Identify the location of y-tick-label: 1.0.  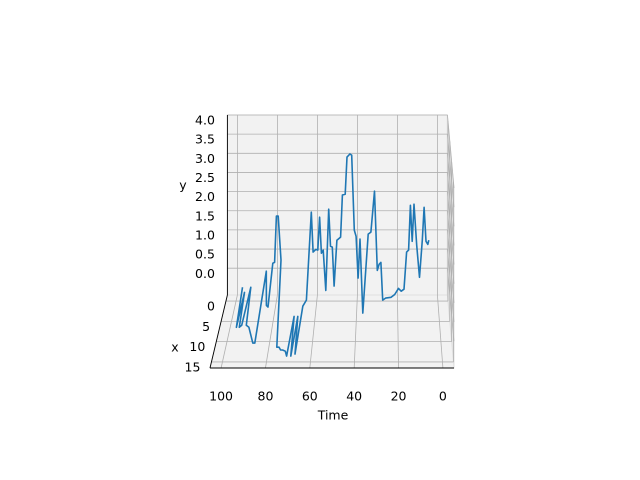
(205, 234).